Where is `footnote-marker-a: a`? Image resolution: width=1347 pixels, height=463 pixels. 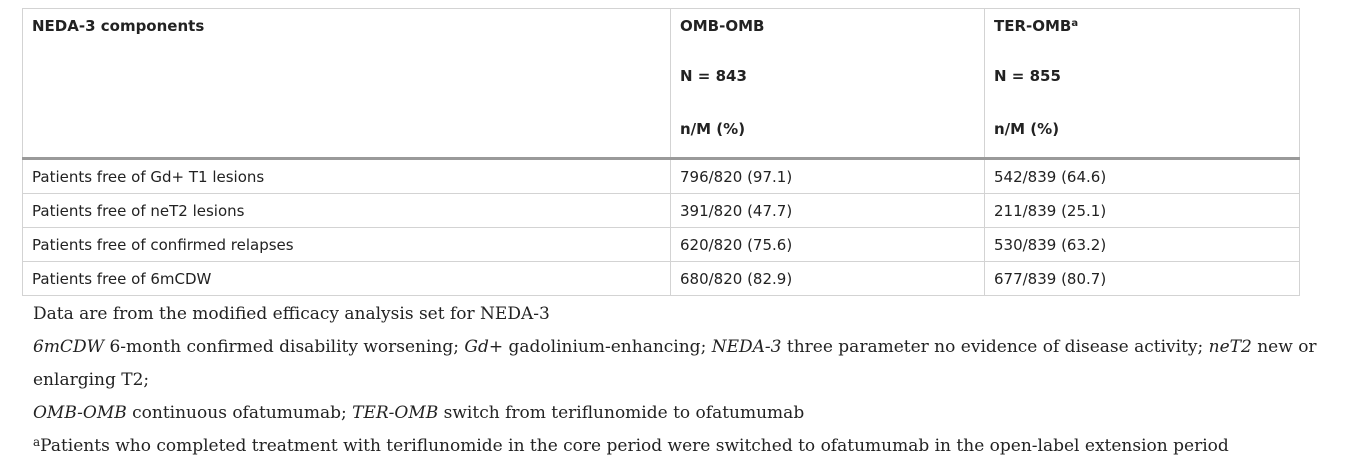 footnote-marker-a: a is located at coordinates (1075, 23).